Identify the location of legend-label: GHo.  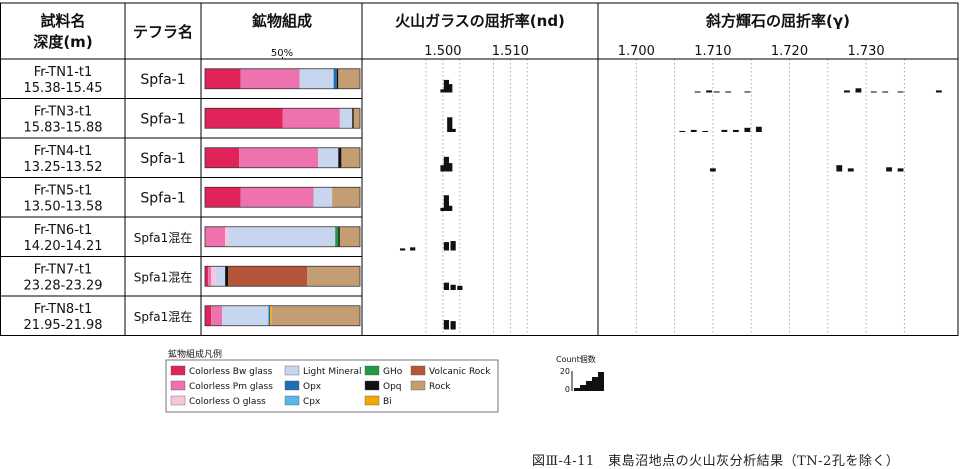
(393, 372).